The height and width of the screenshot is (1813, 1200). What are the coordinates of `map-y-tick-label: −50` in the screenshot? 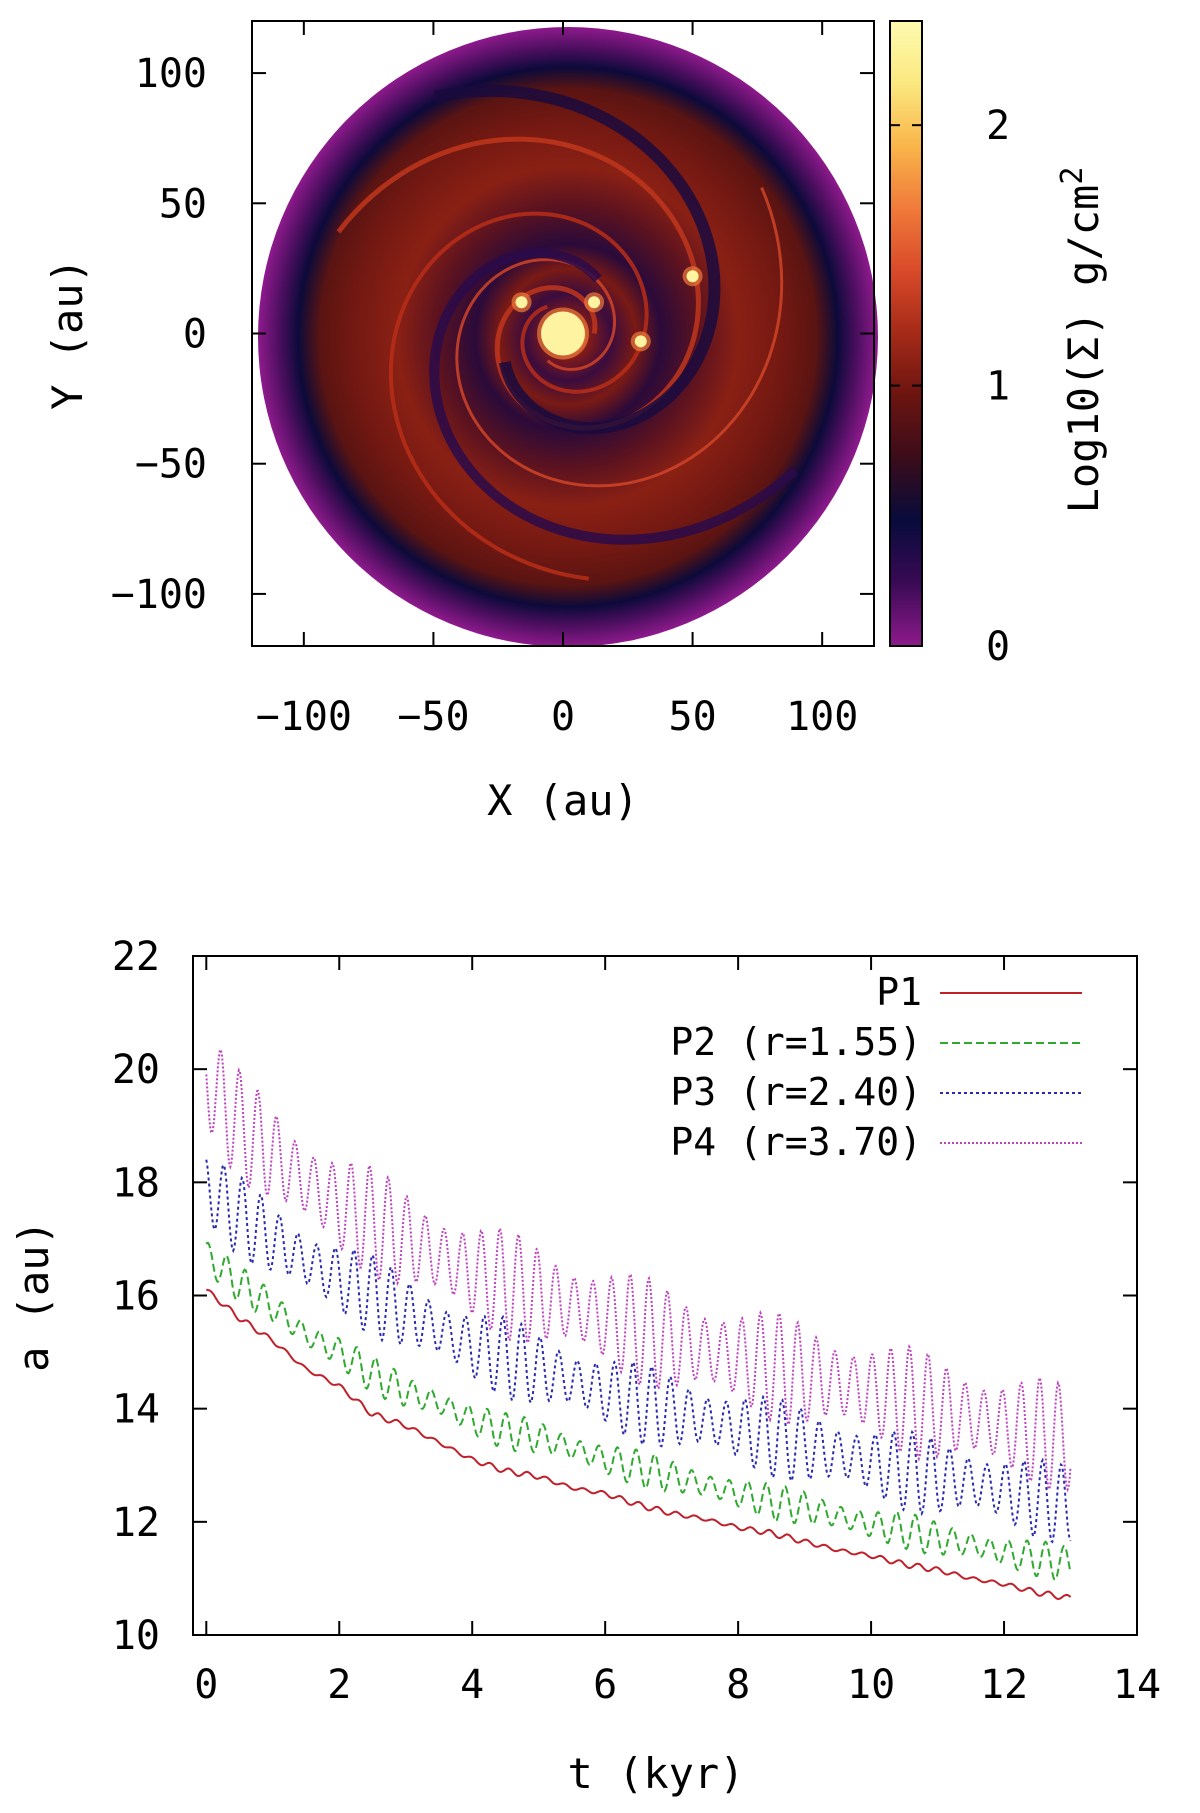 It's located at (171, 465).